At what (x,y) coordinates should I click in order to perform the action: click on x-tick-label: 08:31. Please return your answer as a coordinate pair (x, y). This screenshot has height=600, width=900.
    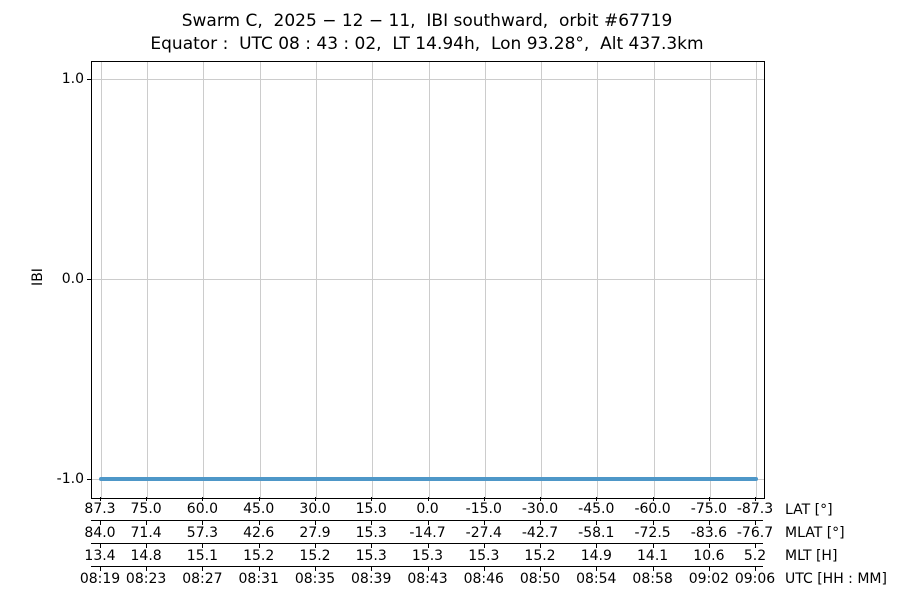
    Looking at the image, I should click on (258, 579).